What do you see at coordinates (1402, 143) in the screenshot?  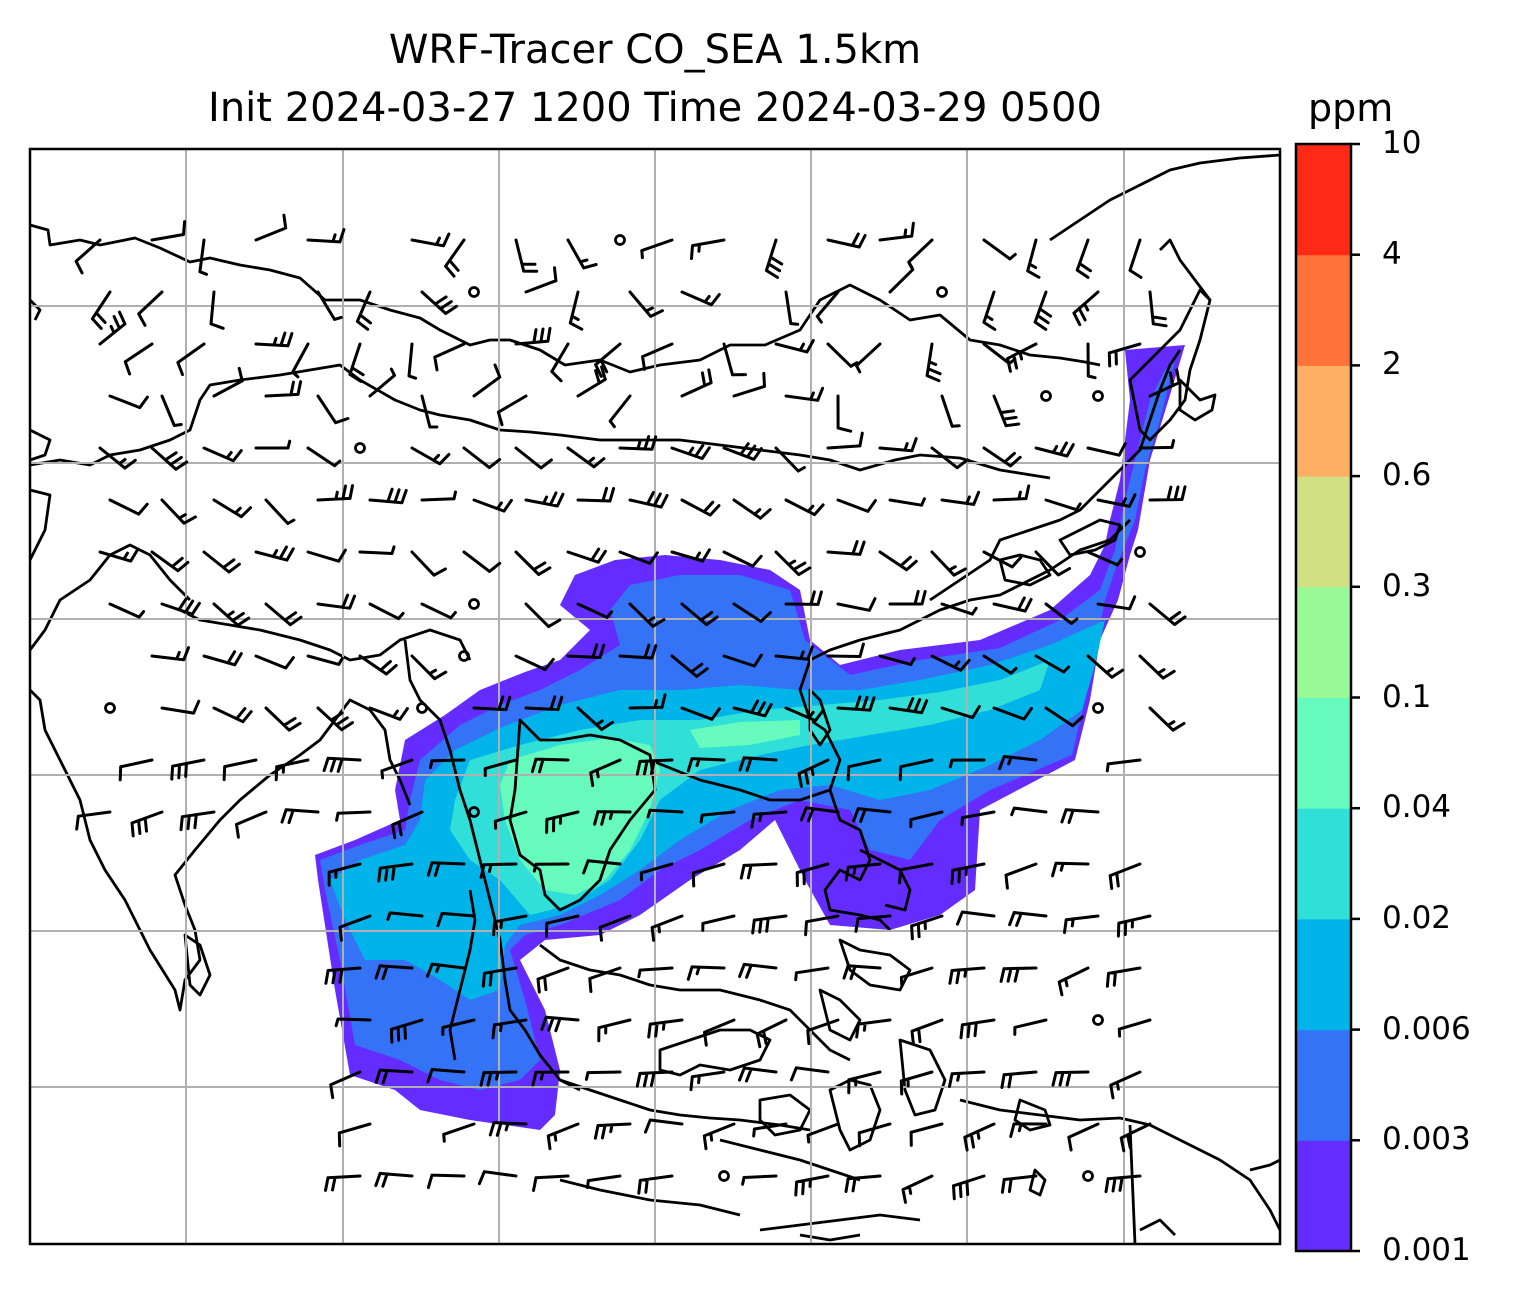 I see `colorbar-tick-label: 10` at bounding box center [1402, 143].